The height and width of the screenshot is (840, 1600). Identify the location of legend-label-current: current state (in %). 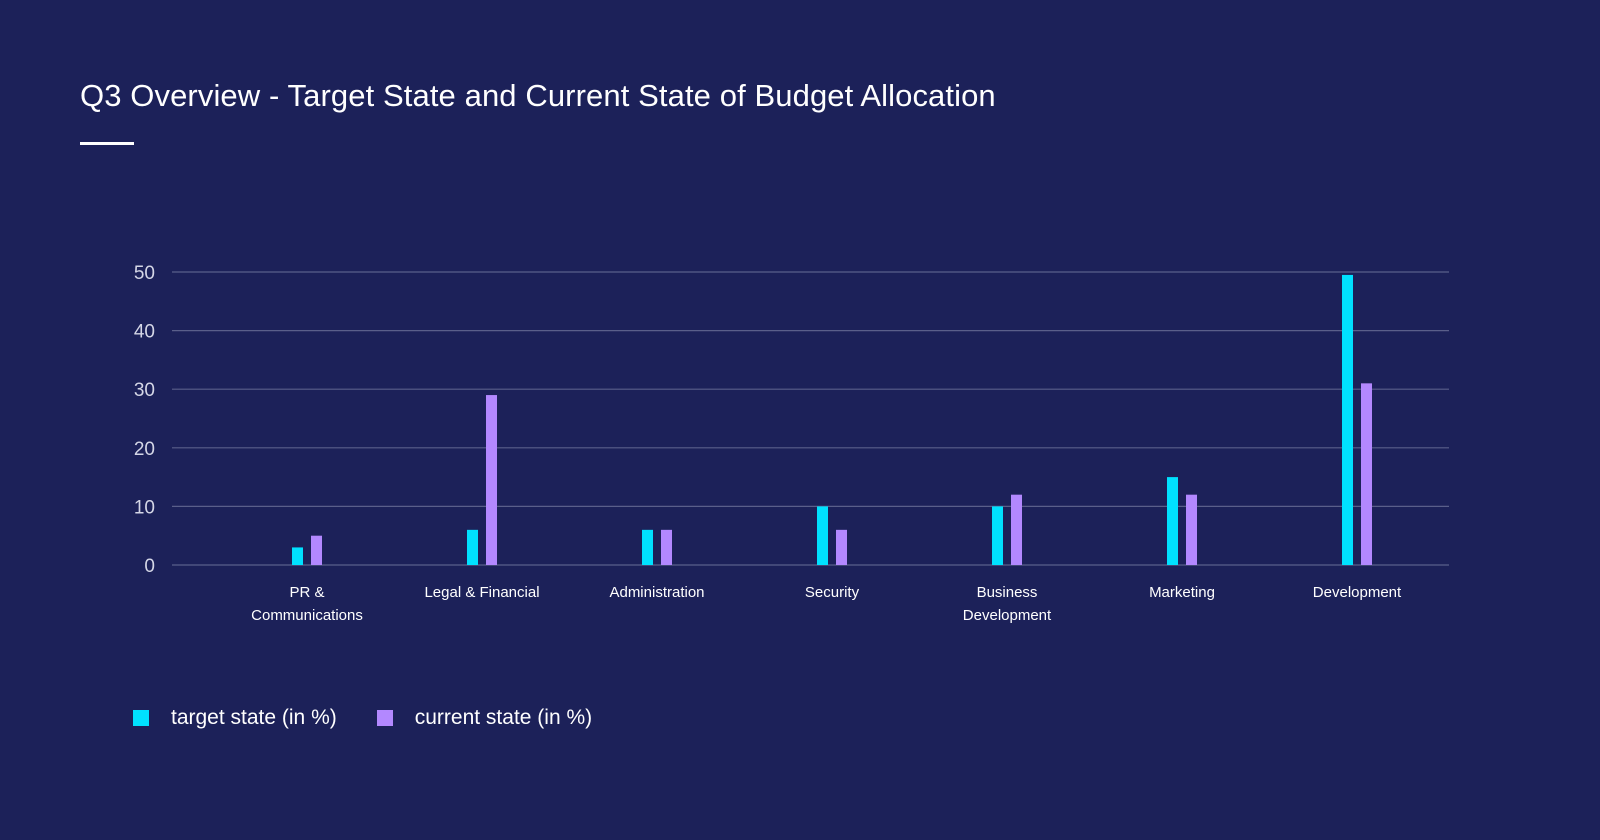
(503, 717).